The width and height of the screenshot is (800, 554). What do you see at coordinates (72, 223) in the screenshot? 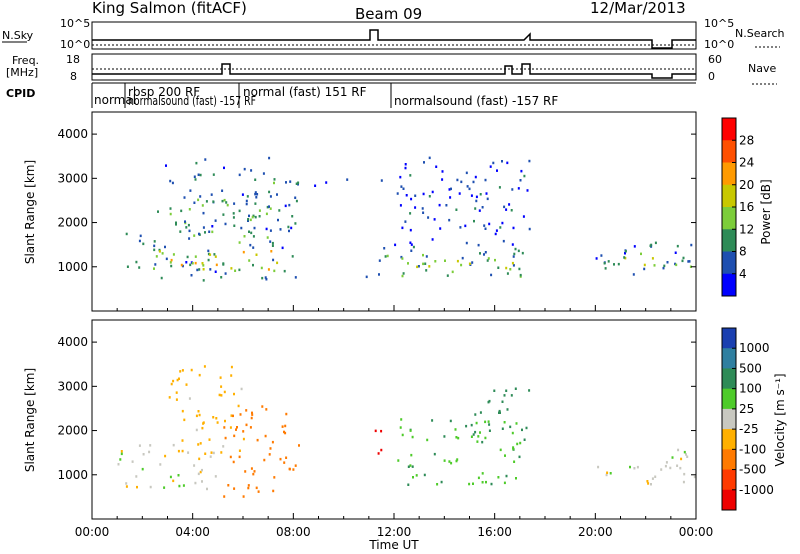
I see `y-tick-label: 2000` at bounding box center [72, 223].